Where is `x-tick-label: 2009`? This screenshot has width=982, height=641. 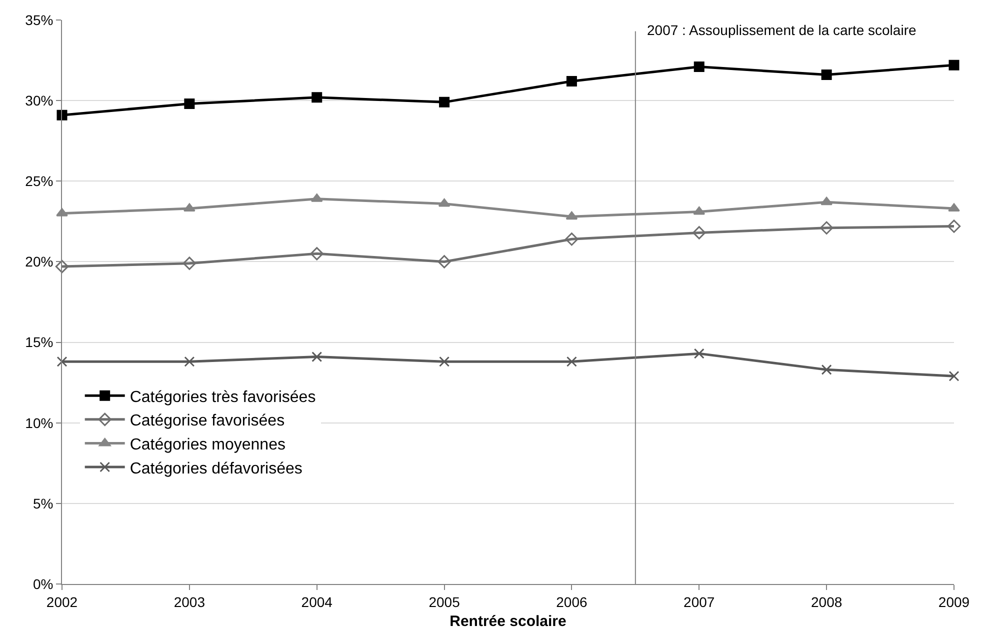
x-tick-label: 2009 is located at coordinates (954, 602).